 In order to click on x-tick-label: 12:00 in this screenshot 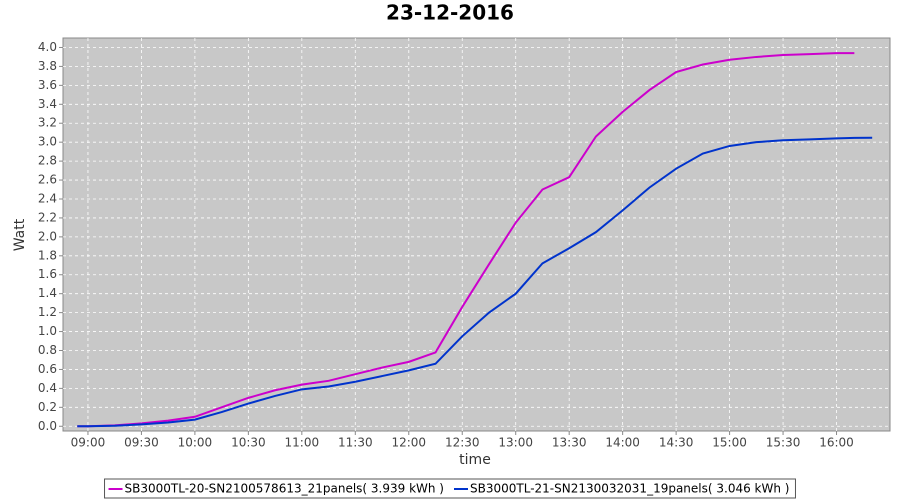, I will do `click(408, 443)`.